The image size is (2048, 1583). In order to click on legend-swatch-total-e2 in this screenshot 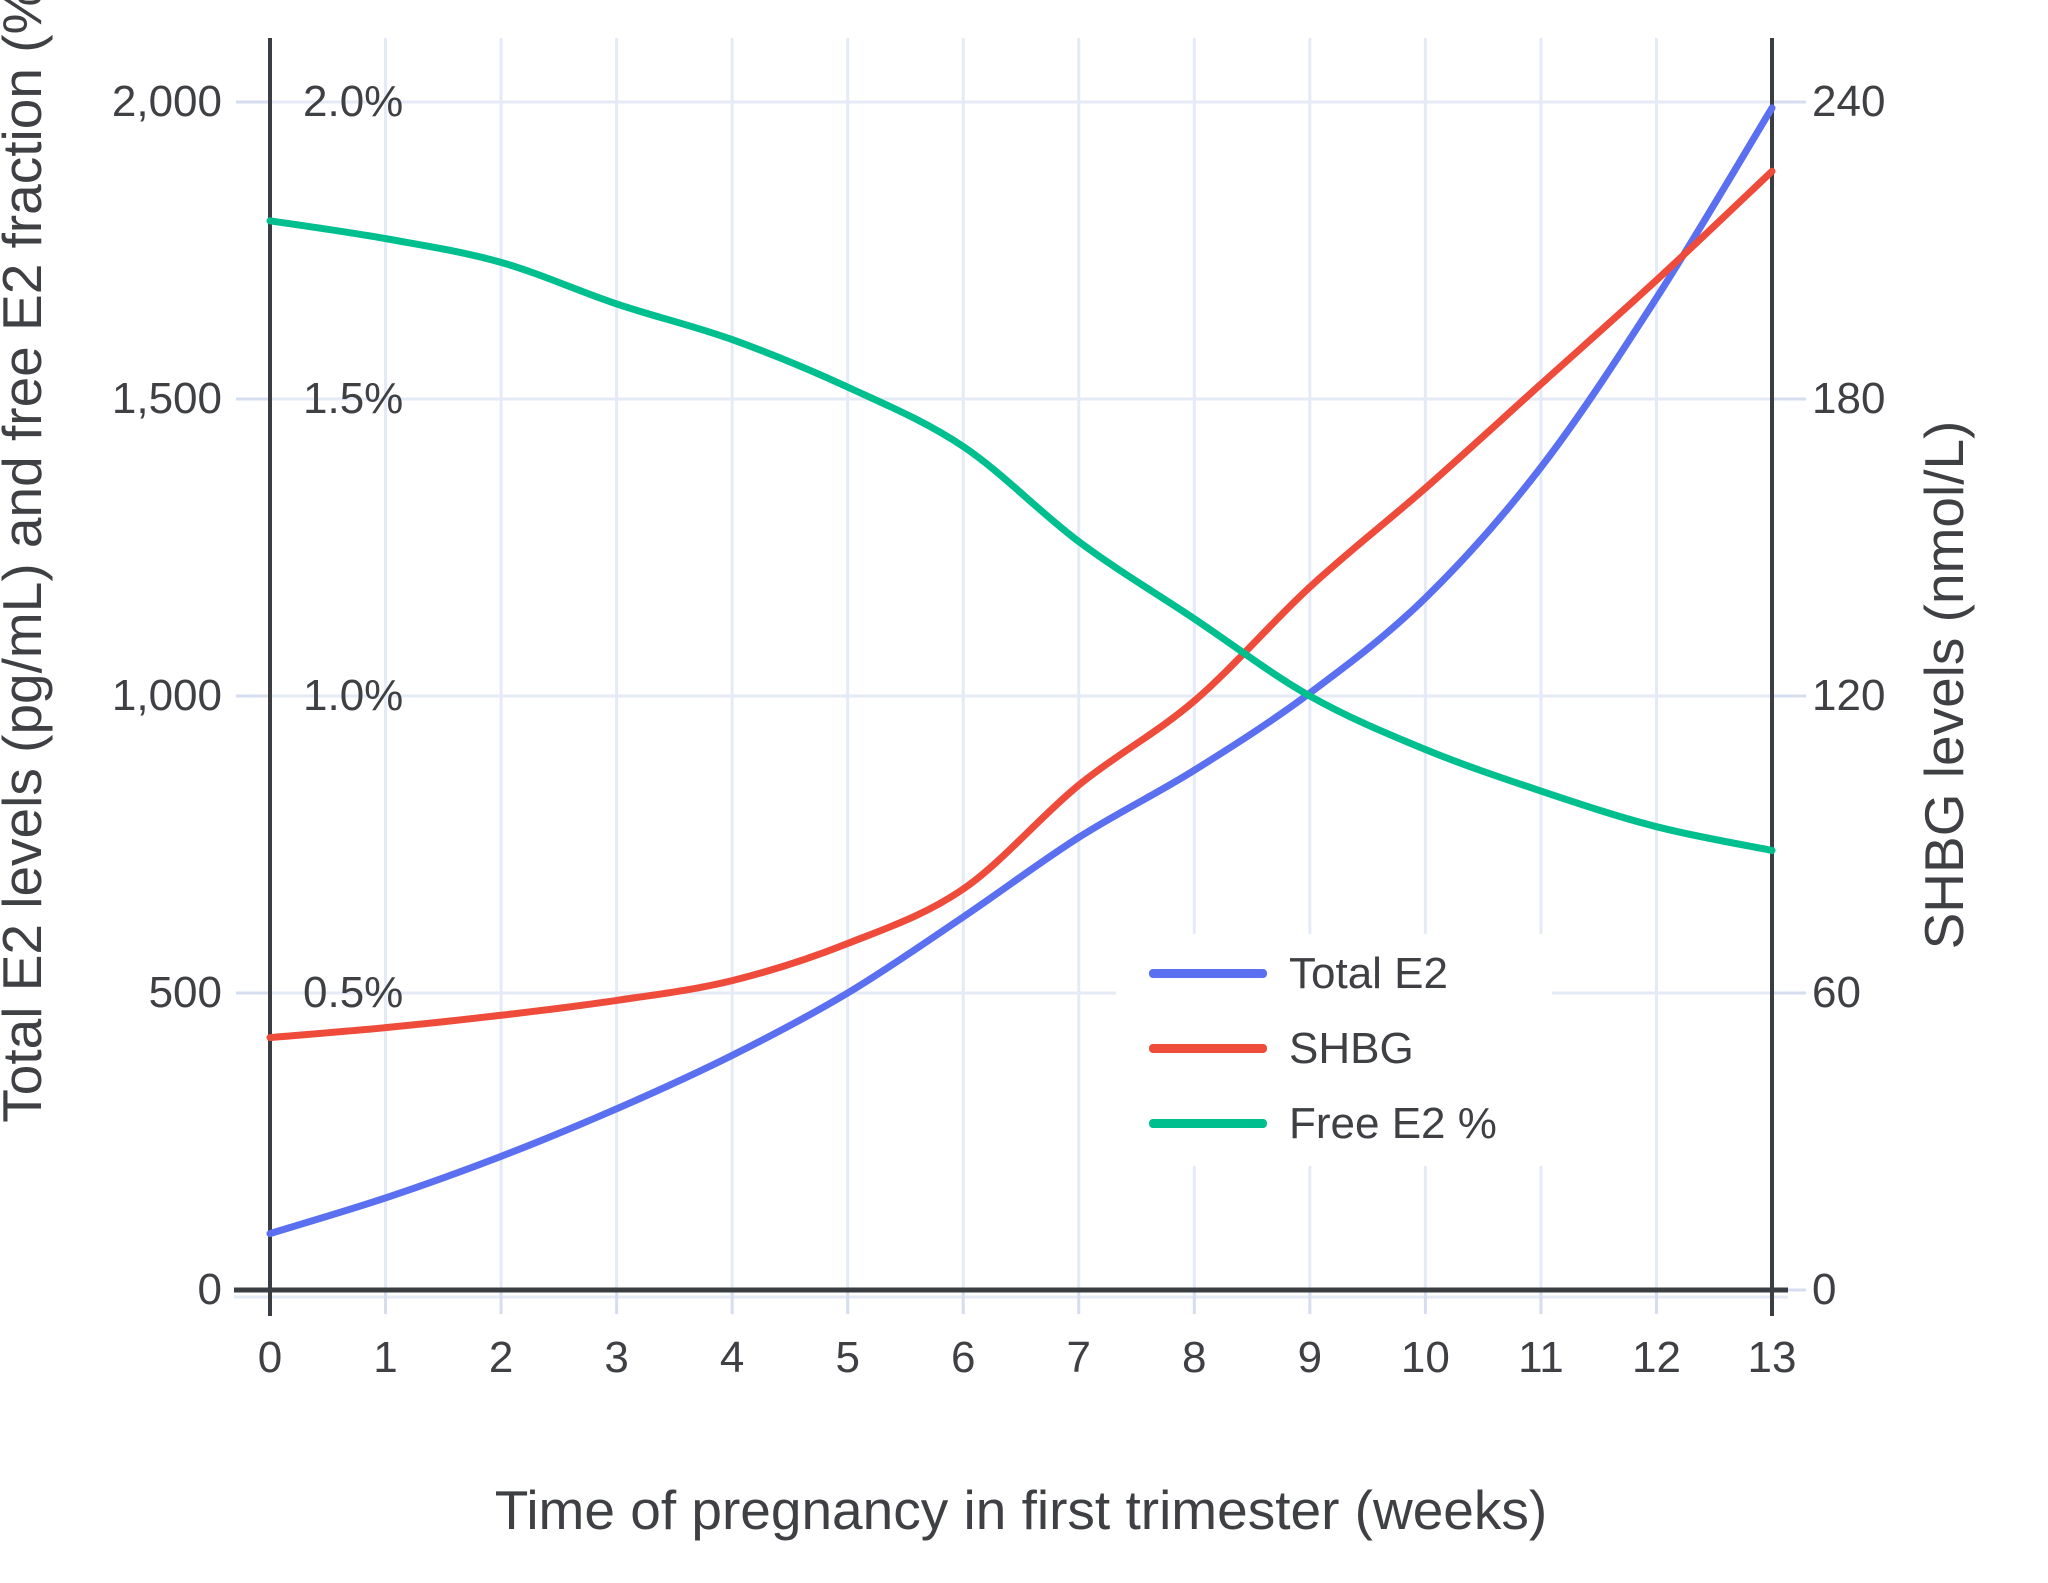, I will do `click(1208, 973)`.